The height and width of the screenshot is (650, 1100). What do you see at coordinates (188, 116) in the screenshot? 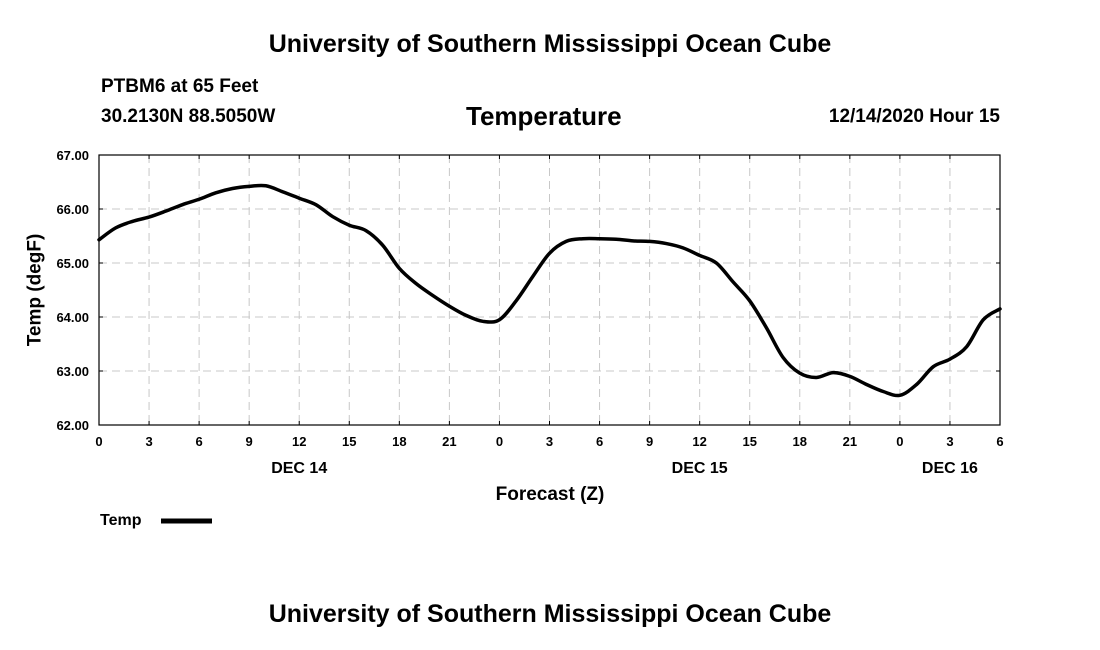
I see `coordinates-label: 30.2130N 88.5050W` at bounding box center [188, 116].